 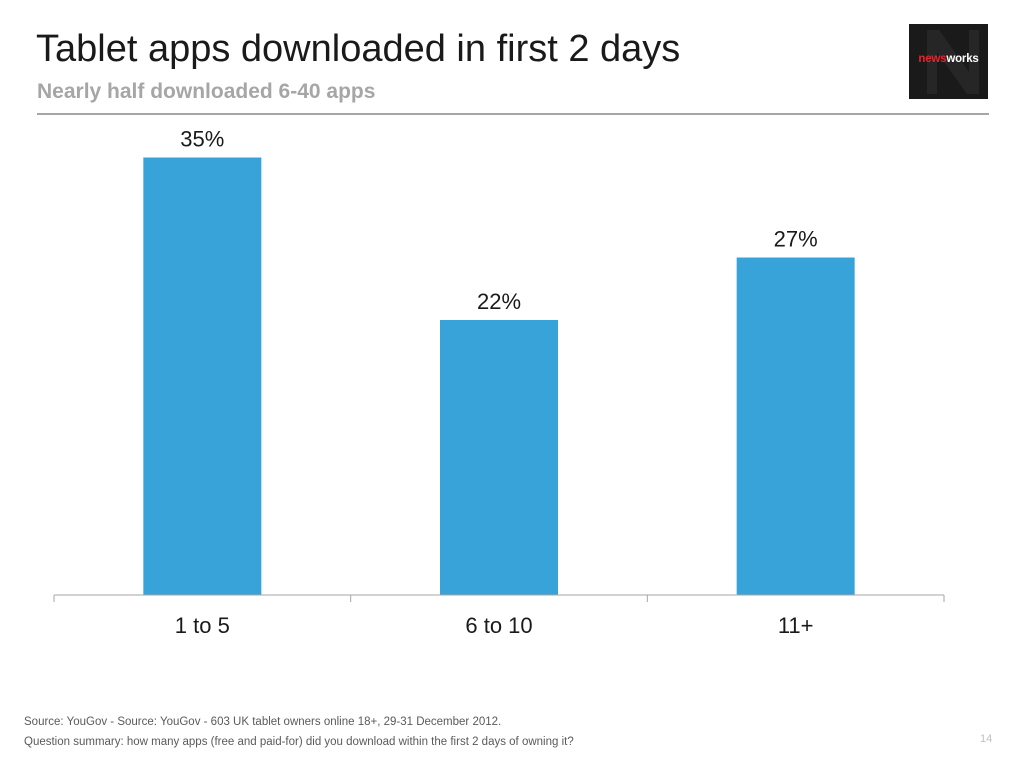 I want to click on page-subtitle: Nearly half downloaded 6-40 apps, so click(x=206, y=91).